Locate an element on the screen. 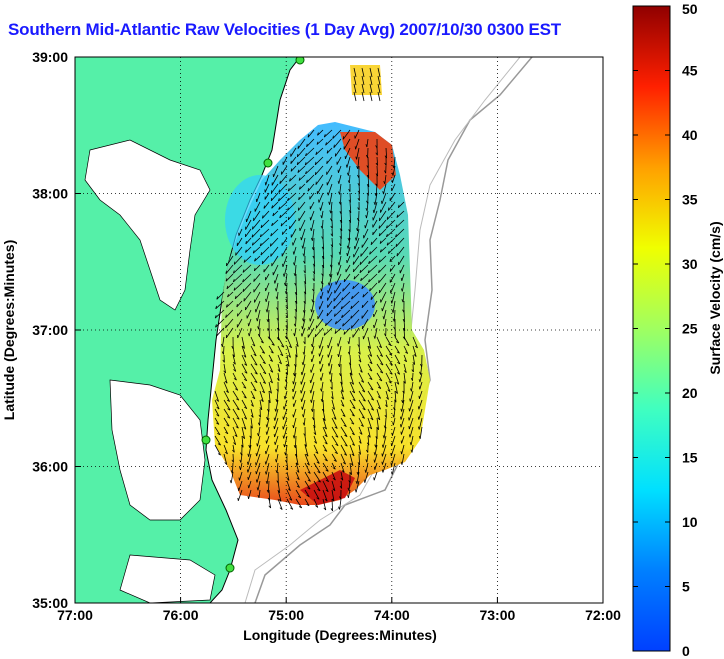 Image resolution: width=724 pixels, height=659 pixels. y-axis-label: Latitude (Degrees:Minutes) is located at coordinates (9, 330).